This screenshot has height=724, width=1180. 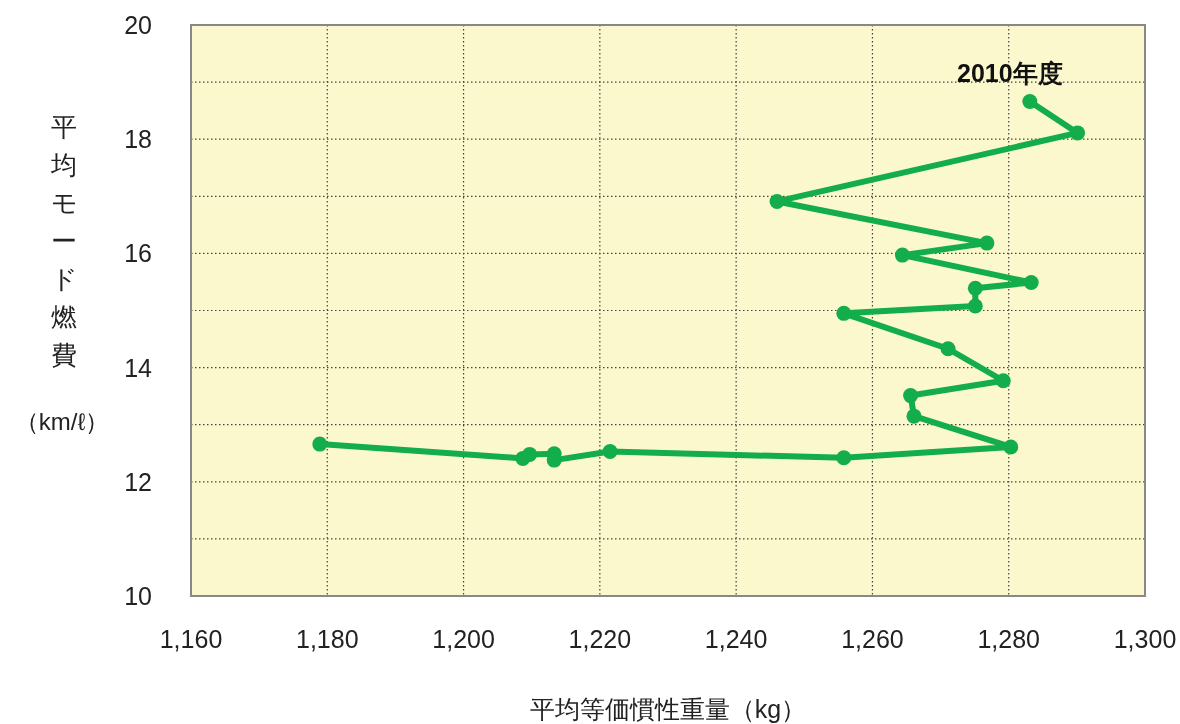 I want to click on y-tick-label: 14, so click(x=138, y=367).